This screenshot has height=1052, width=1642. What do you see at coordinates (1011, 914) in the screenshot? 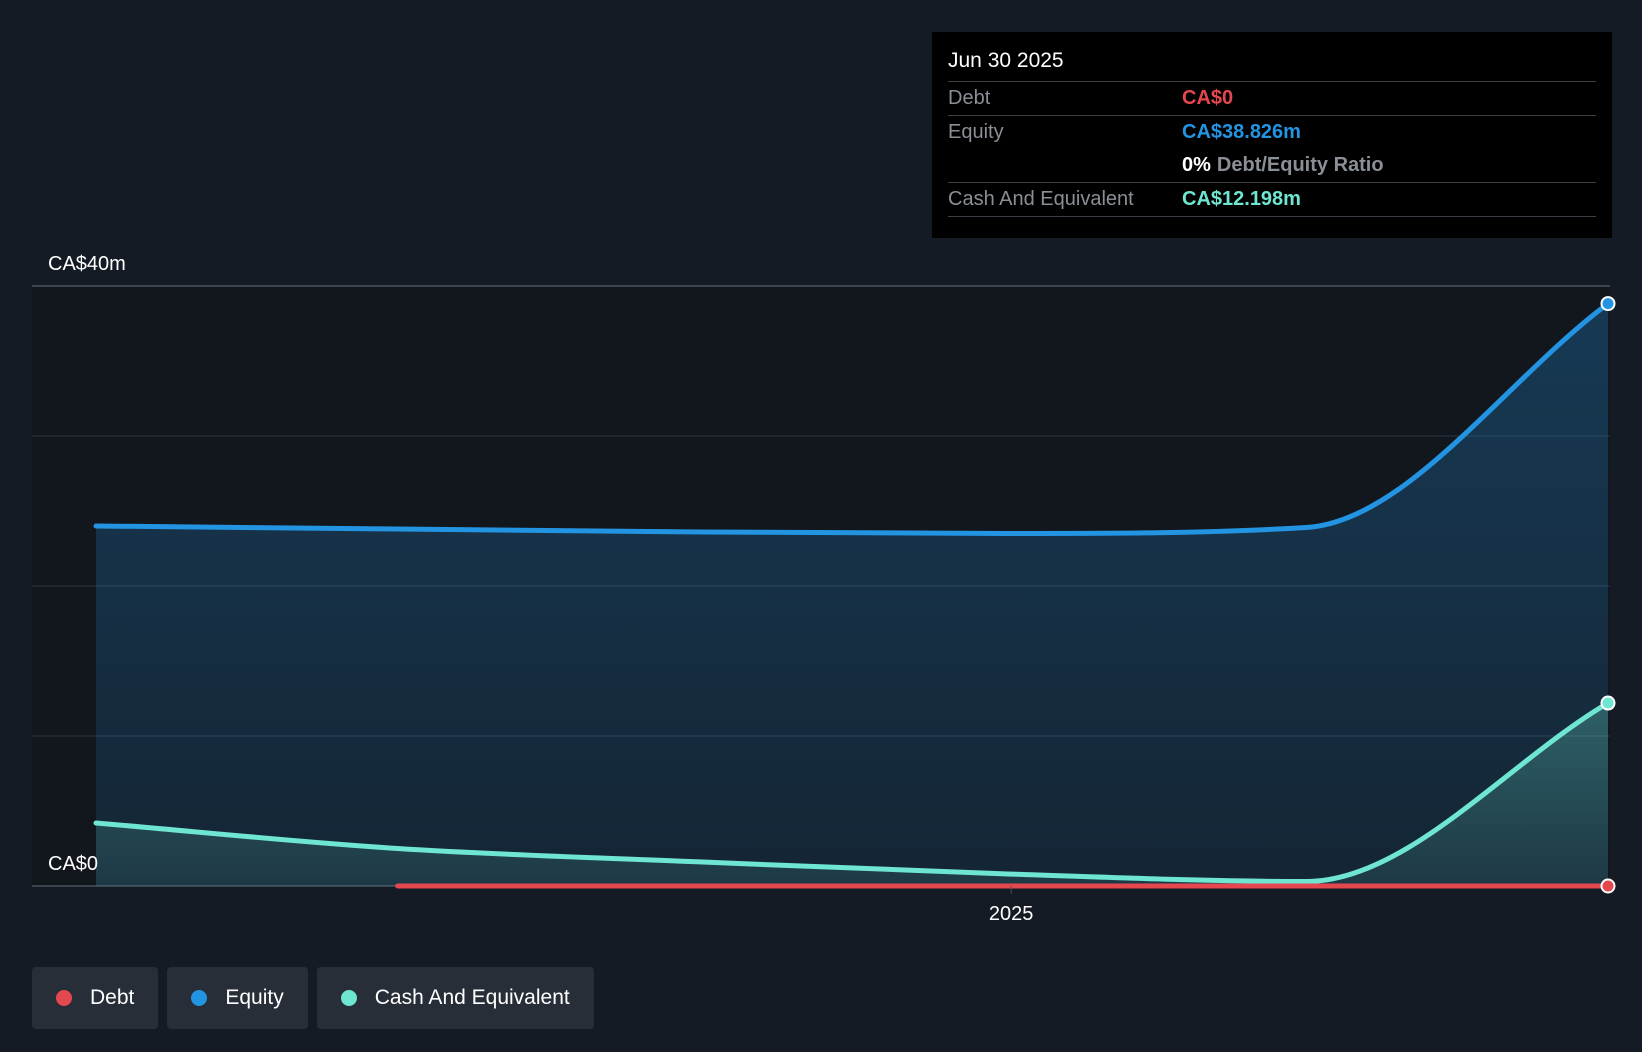
I see `x-tick-label: 2025` at bounding box center [1011, 914].